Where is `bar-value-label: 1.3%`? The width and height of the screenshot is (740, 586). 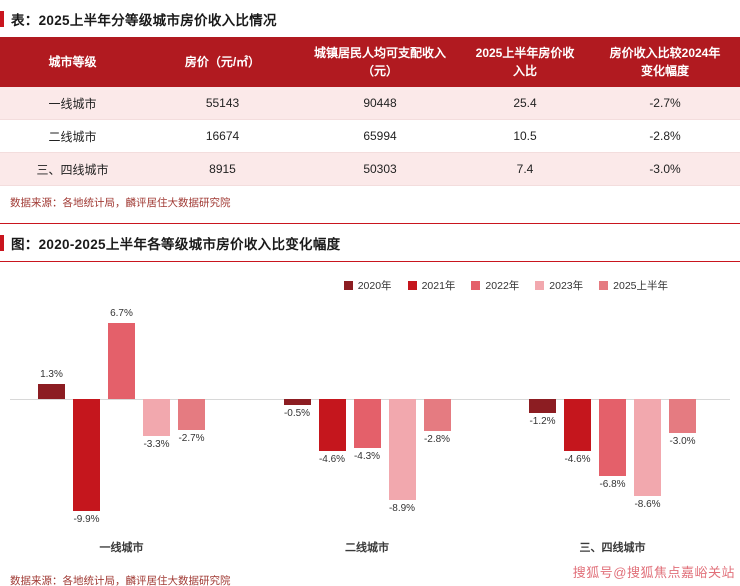
bar-value-label: 1.3% is located at coordinates (51, 375).